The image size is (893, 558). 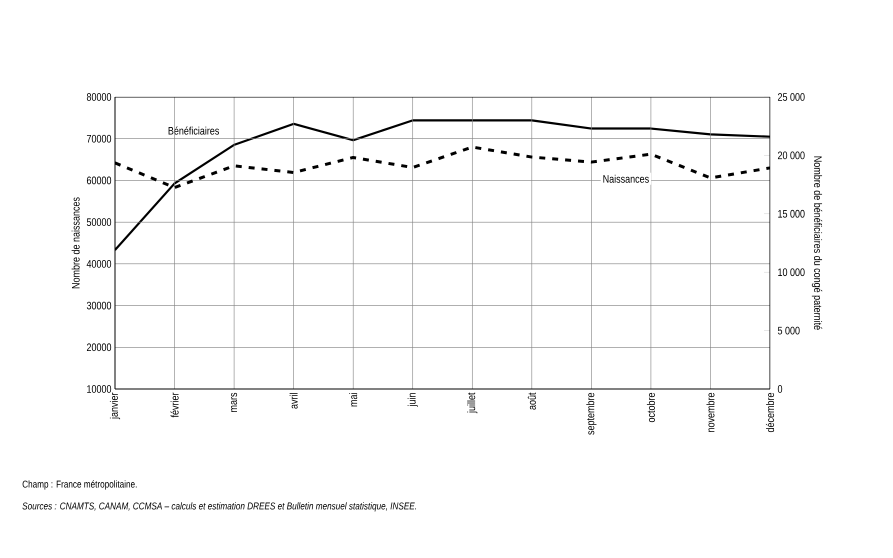 I want to click on y2-tick-label: 25 000, so click(x=791, y=97).